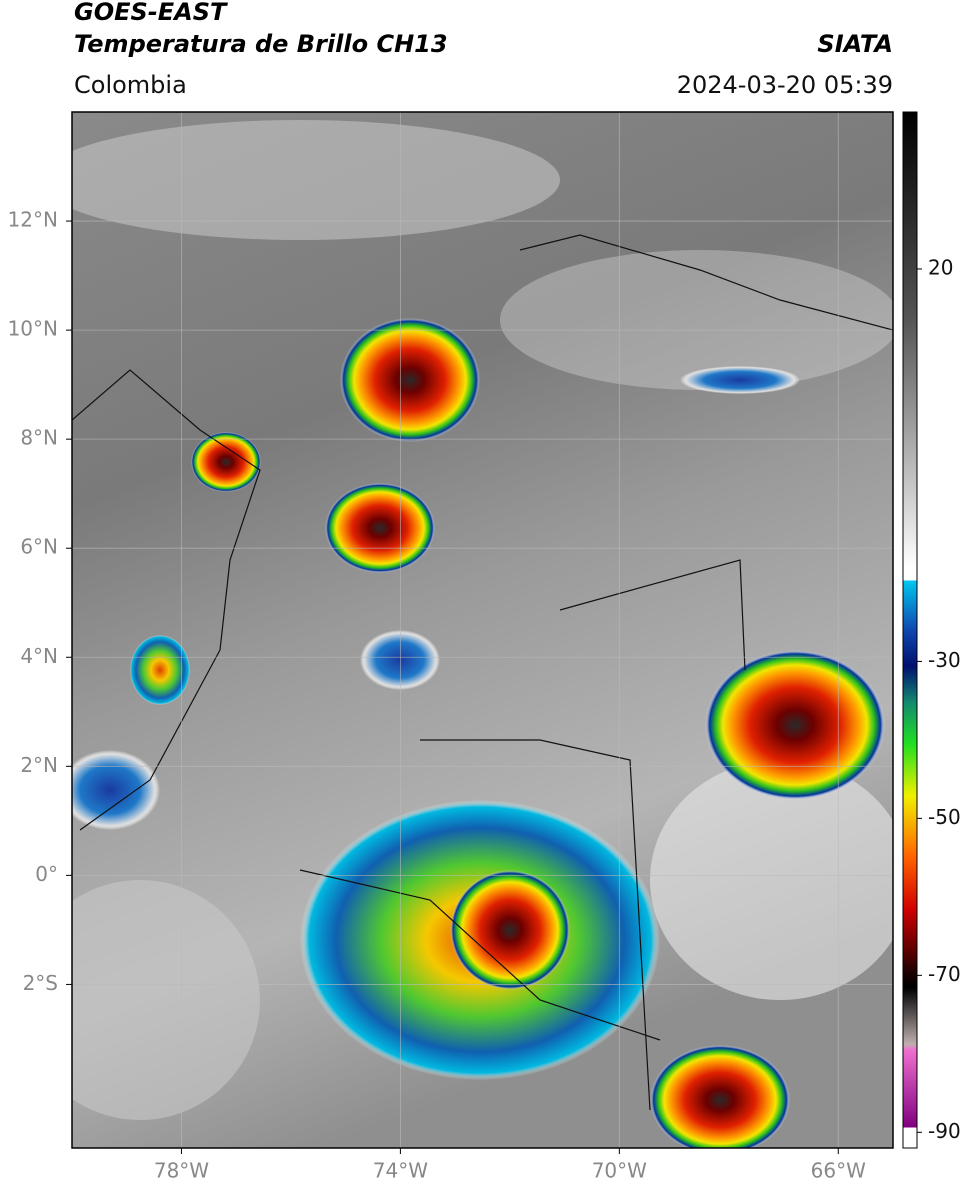 Image resolution: width=966 pixels, height=1194 pixels. What do you see at coordinates (940, 267) in the screenshot?
I see `colorbar-tick-label: 20` at bounding box center [940, 267].